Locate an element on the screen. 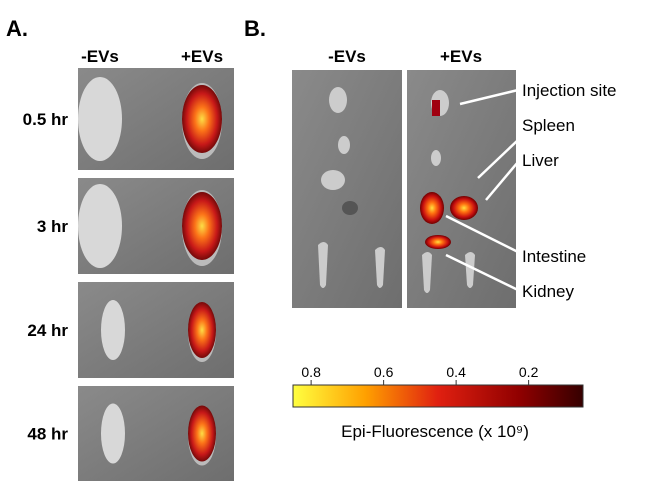 Image resolution: width=650 pixels, height=501 pixels. organ-label: Liver is located at coordinates (540, 160).